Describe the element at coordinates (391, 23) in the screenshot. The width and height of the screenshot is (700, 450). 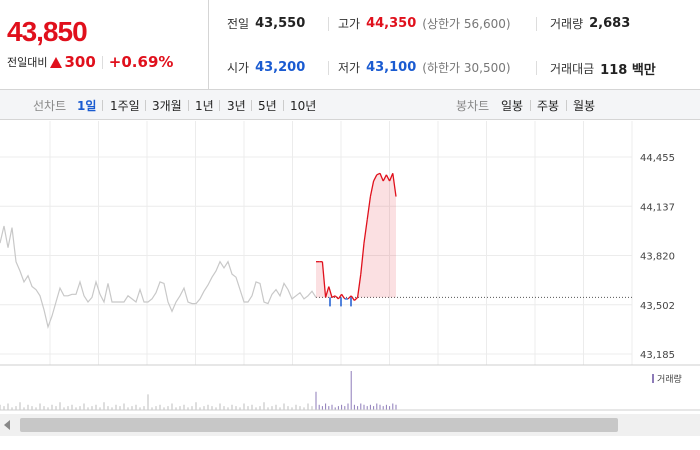
I see `stat-value: 44,350` at that location.